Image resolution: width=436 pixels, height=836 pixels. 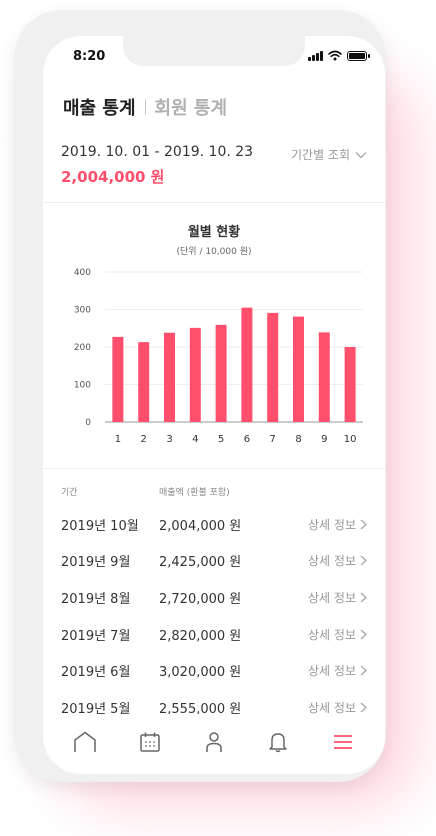 What do you see at coordinates (200, 673) in the screenshot?
I see `row-amount: 3,020,000 원` at bounding box center [200, 673].